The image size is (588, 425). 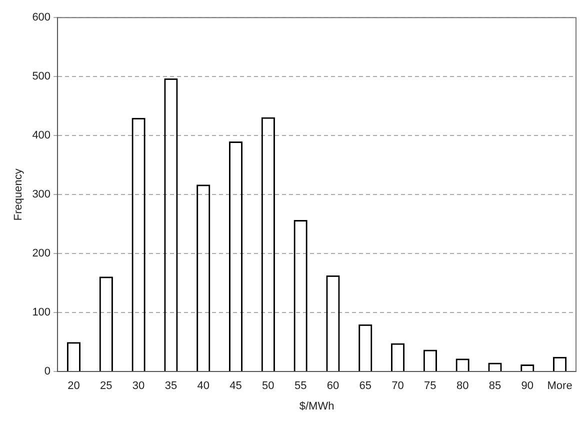 I want to click on x-tick-label: More, so click(x=559, y=386).